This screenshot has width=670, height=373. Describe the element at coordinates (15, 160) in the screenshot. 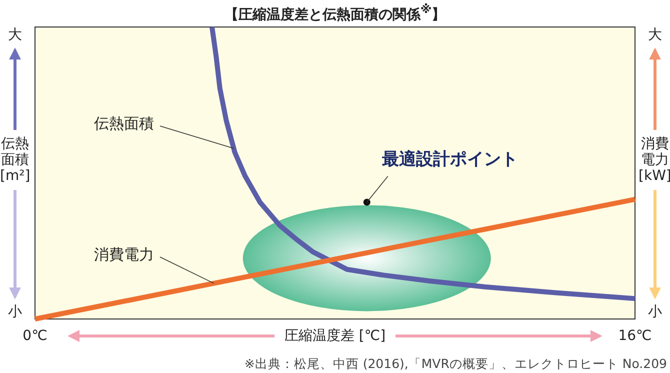

I see `y-axis-title: 伝熱面積[m²]` at that location.